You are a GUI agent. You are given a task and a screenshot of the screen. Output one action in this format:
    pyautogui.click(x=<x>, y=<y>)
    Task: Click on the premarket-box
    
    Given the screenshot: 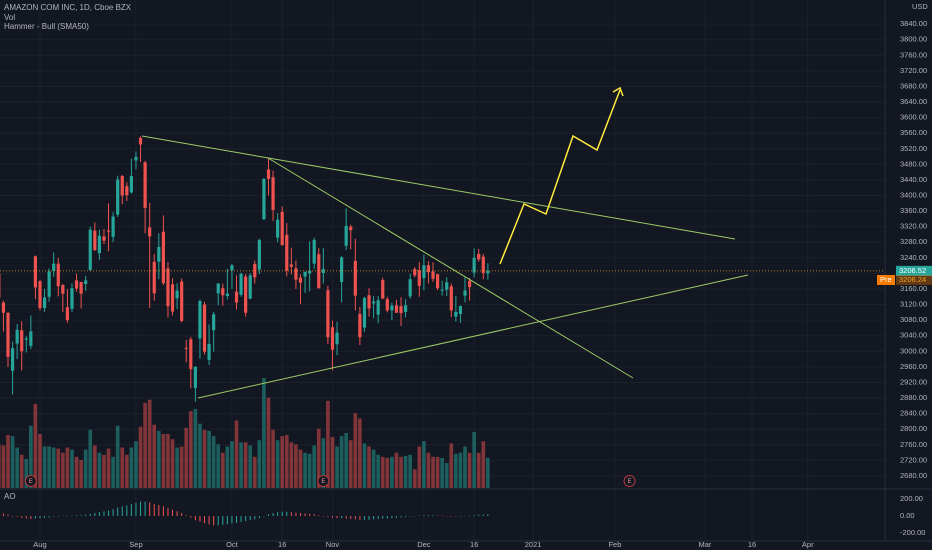 What is the action you would take?
    pyautogui.click(x=914, y=279)
    